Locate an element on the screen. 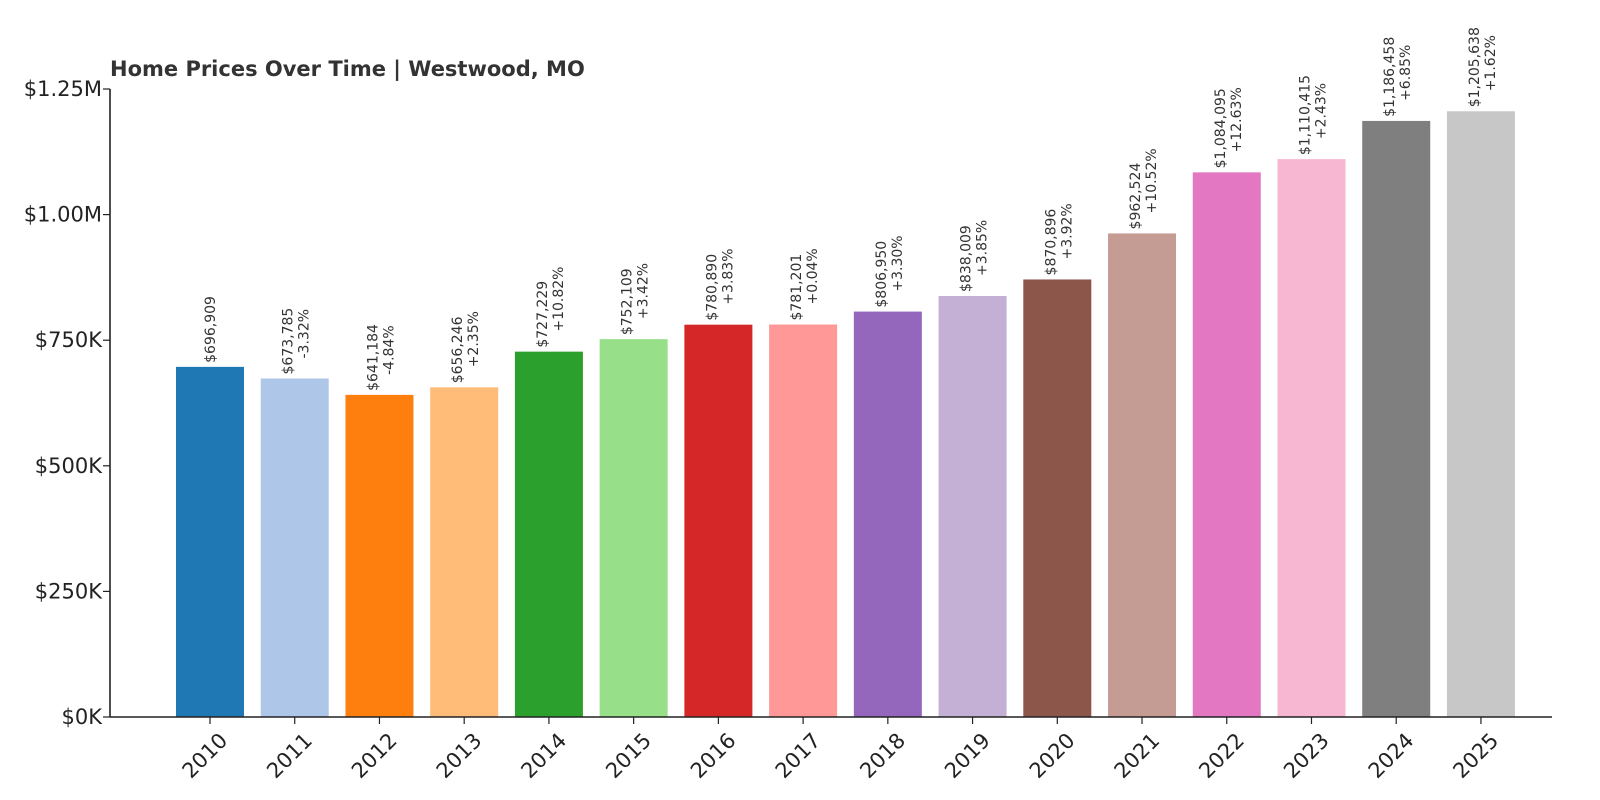 Image resolution: width=1600 pixels, height=800 pixels. y-tick-label: $250K is located at coordinates (69, 591).